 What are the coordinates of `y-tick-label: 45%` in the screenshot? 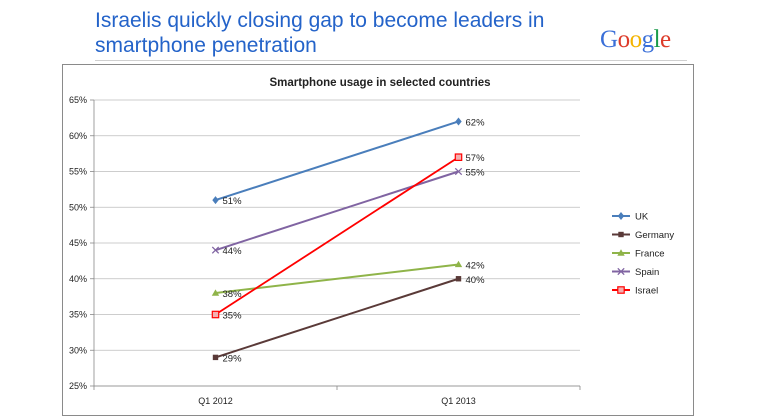 It's located at (78, 243).